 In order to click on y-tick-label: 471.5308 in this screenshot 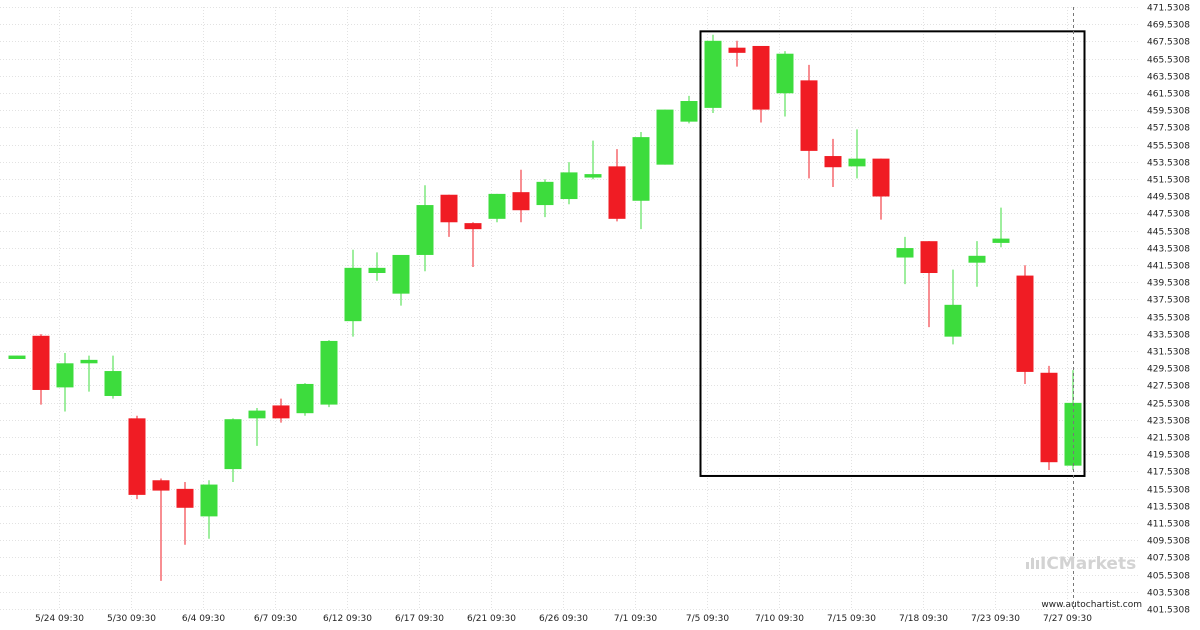, I will do `click(1168, 9)`.